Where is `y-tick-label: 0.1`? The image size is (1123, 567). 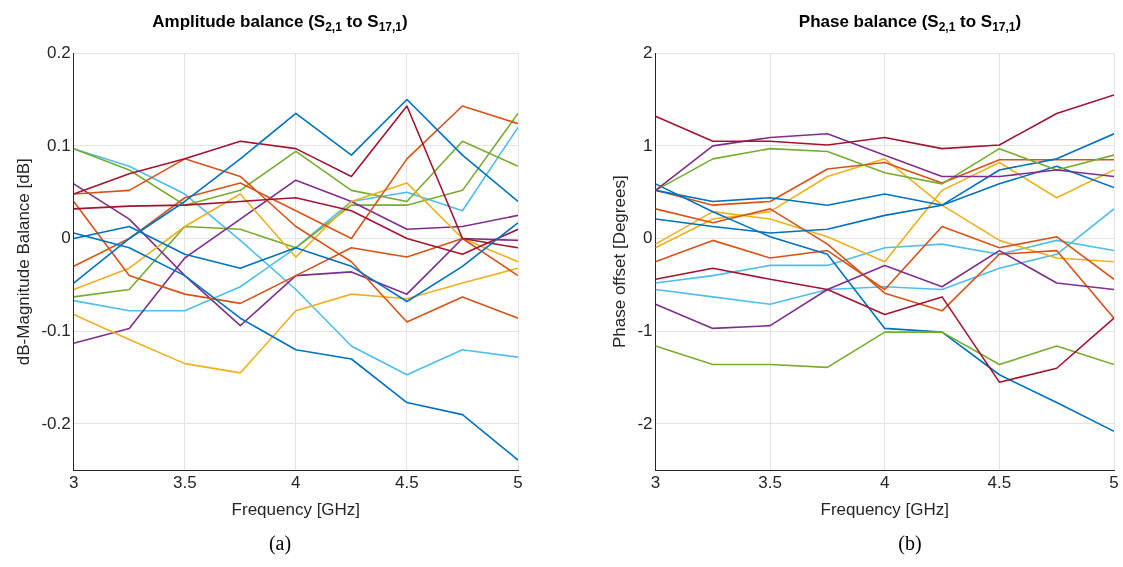
y-tick-label: 0.1 is located at coordinates (59, 145).